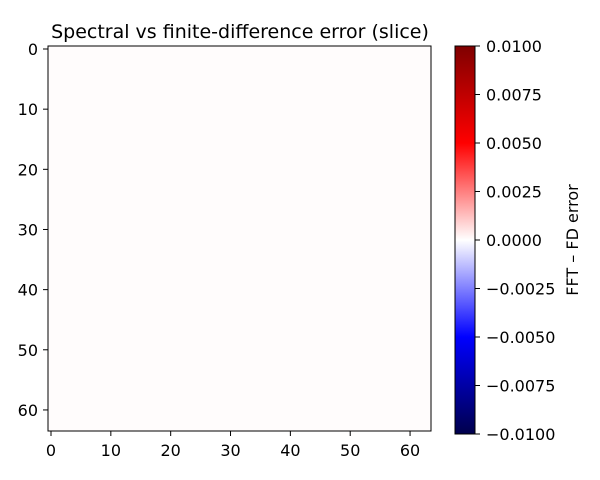  Describe the element at coordinates (520, 386) in the screenshot. I see `colorbar-tick-label: −0.0075` at that location.